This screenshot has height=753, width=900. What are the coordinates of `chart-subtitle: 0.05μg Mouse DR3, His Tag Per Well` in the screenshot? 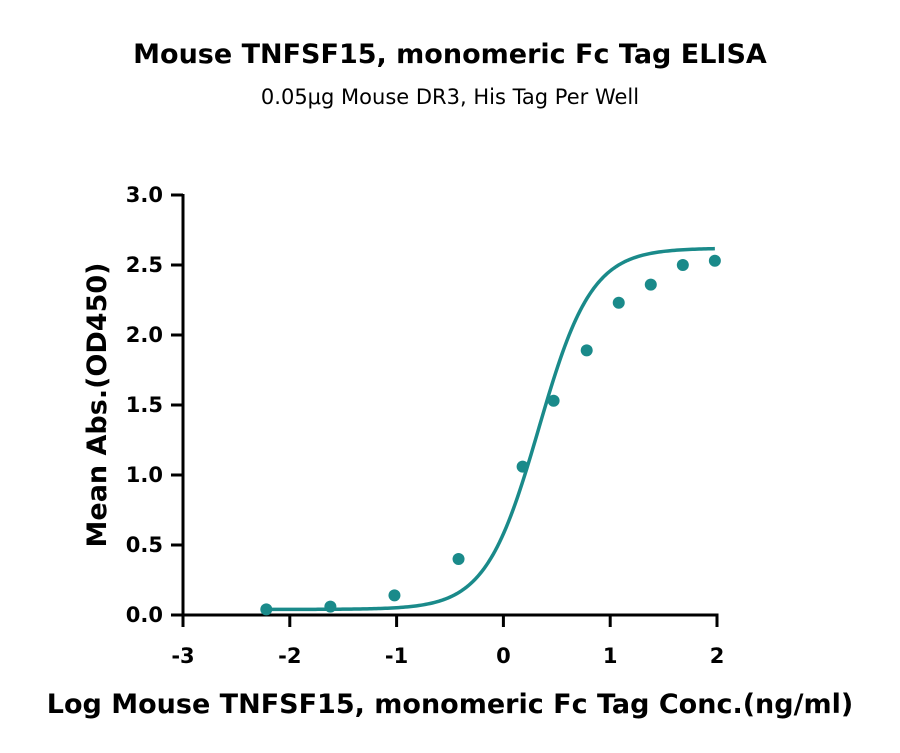 It's located at (450, 97).